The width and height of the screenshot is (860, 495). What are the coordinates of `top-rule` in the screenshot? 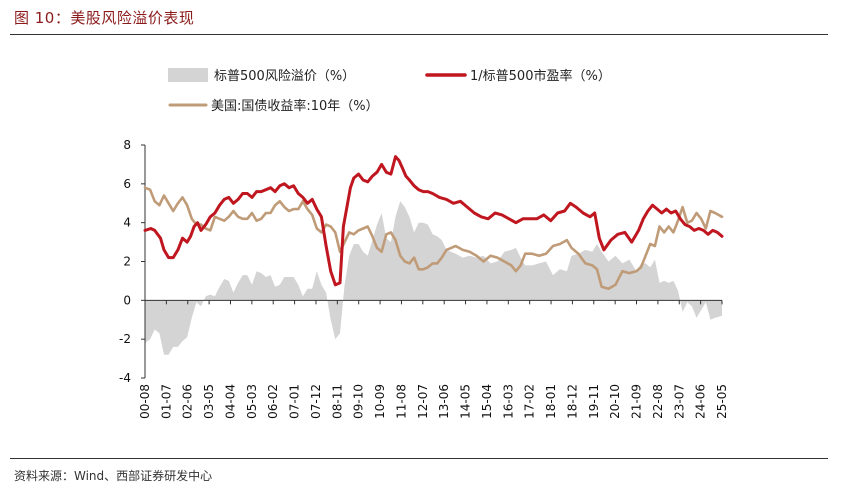 It's located at (419, 34).